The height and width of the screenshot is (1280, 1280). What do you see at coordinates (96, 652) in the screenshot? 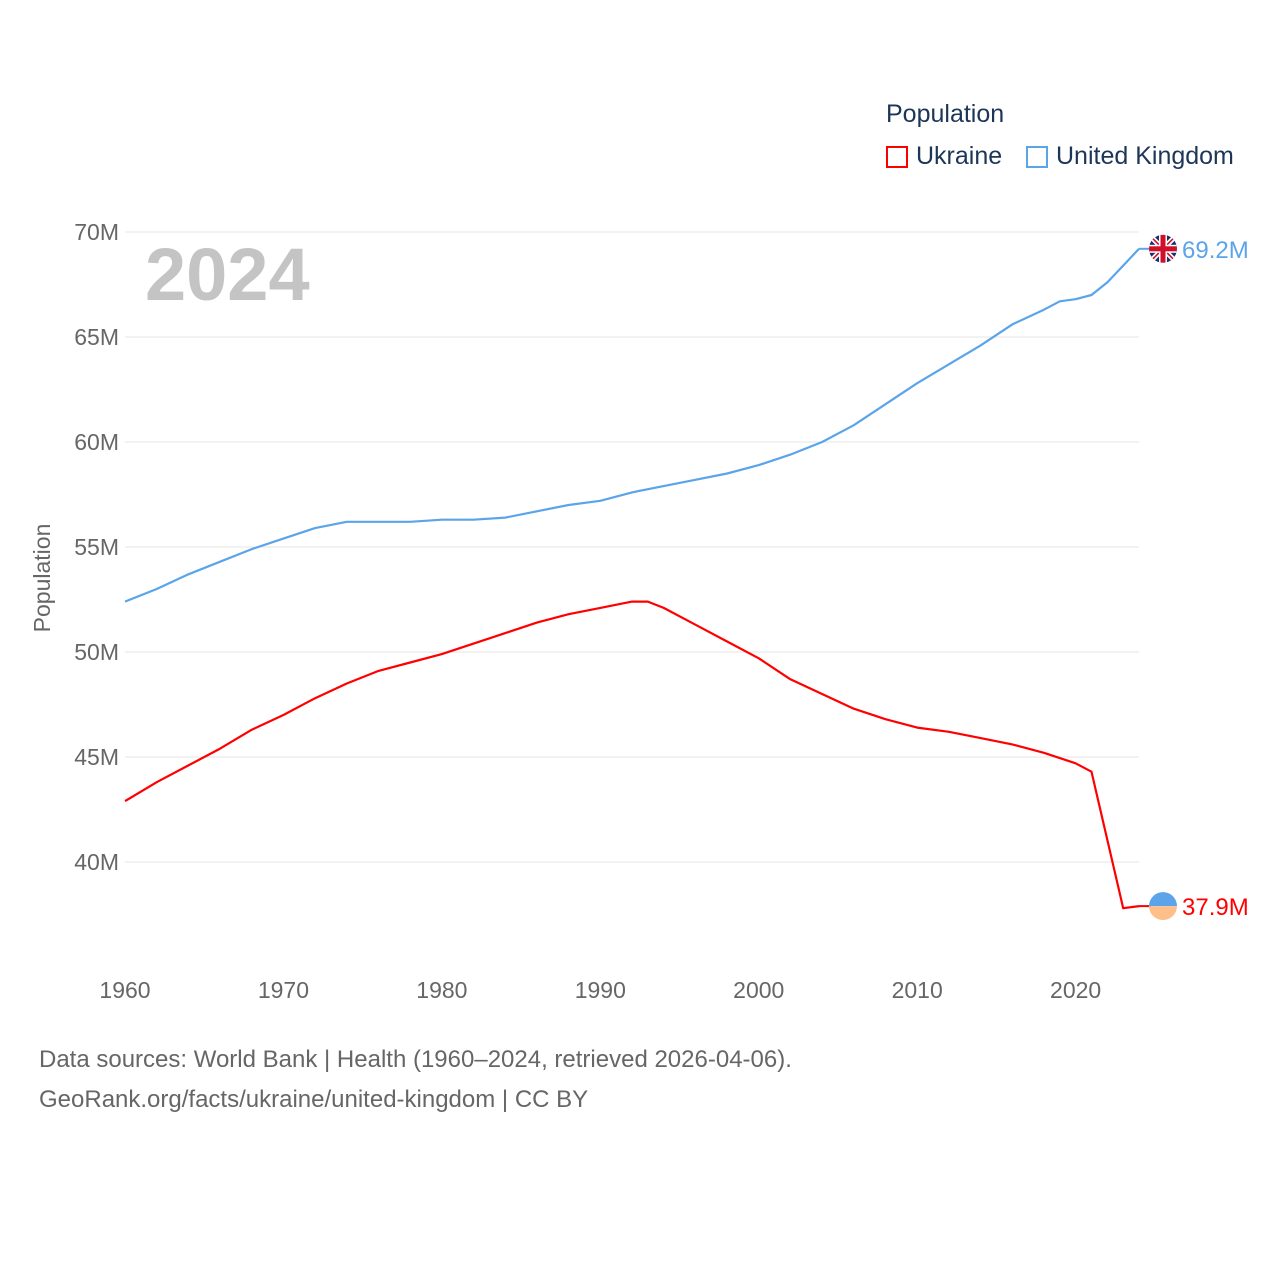
I see `y-tick-label: 50M` at bounding box center [96, 652].